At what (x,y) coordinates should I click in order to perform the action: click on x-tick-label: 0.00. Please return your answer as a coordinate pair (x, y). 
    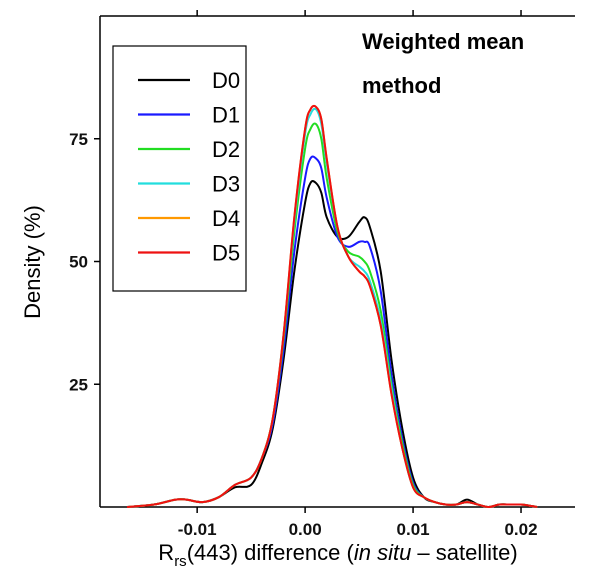
    Looking at the image, I should click on (305, 529).